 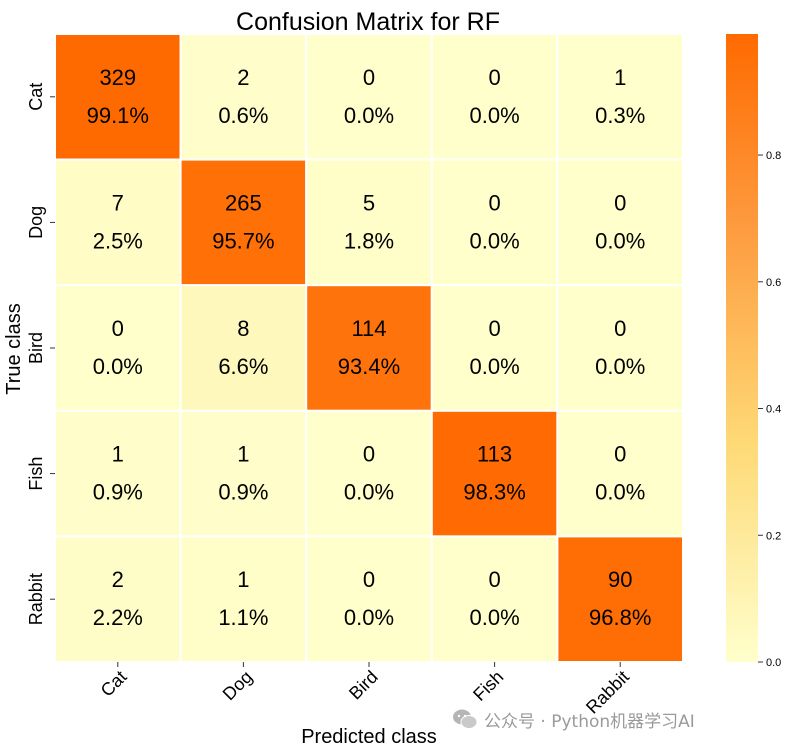 What do you see at coordinates (369, 240) in the screenshot?
I see `cell-percent-label: 1.8%` at bounding box center [369, 240].